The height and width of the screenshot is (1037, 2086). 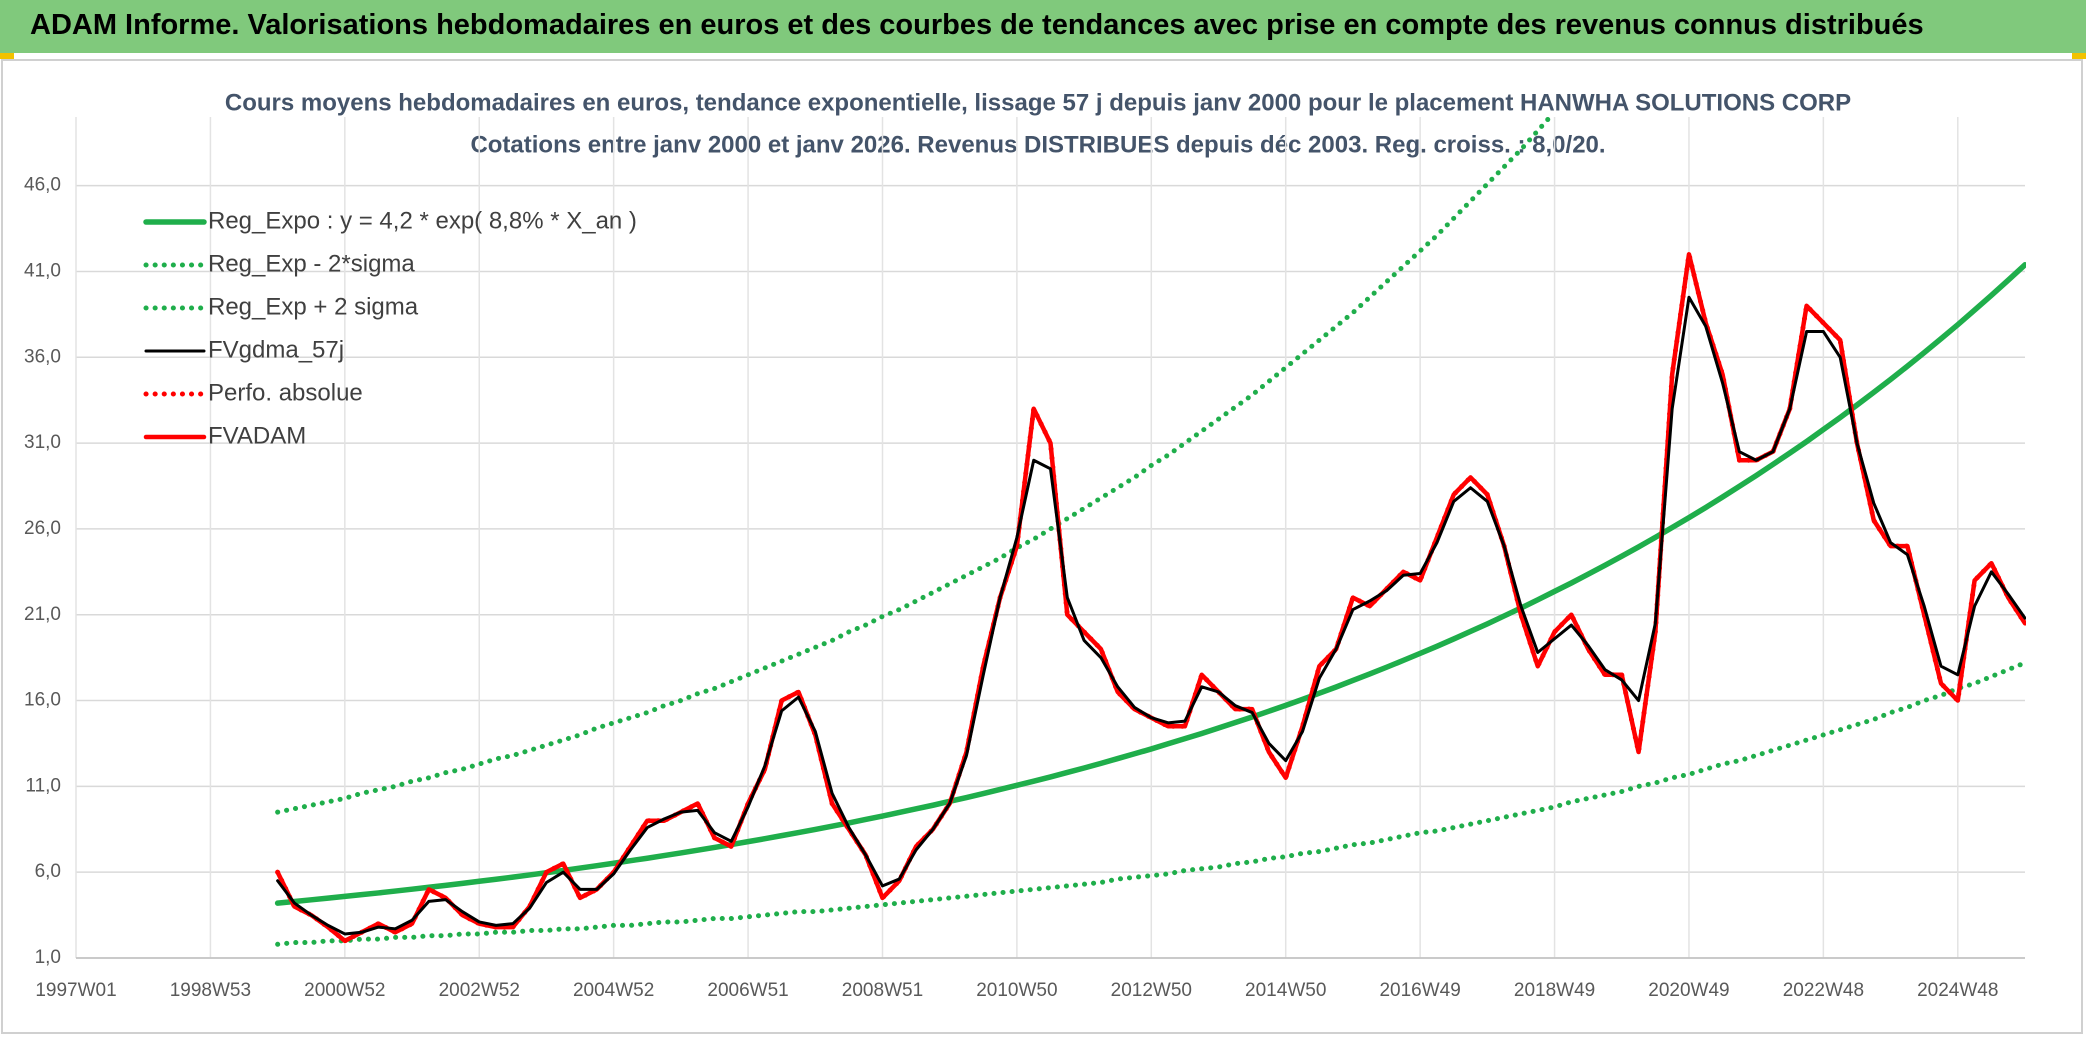 I want to click on x-tick-label: 2024W48, so click(x=1957, y=990).